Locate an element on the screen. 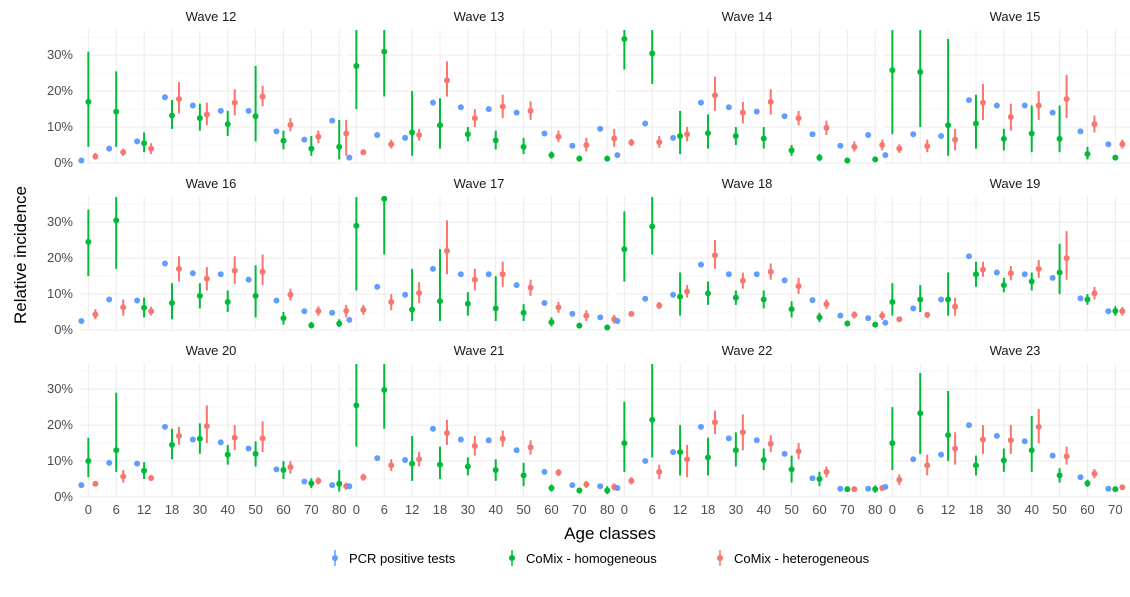 This screenshot has height=597, width=1130. x-tick-label: 70 is located at coordinates (847, 509).